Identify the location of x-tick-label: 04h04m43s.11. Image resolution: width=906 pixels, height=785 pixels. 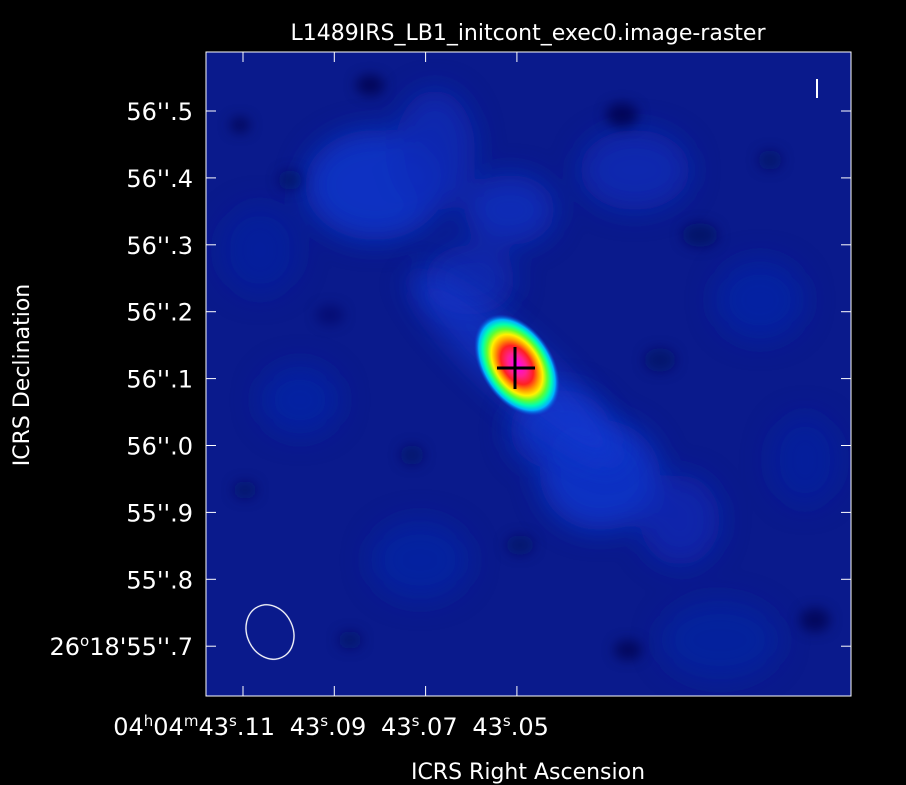
(194, 726).